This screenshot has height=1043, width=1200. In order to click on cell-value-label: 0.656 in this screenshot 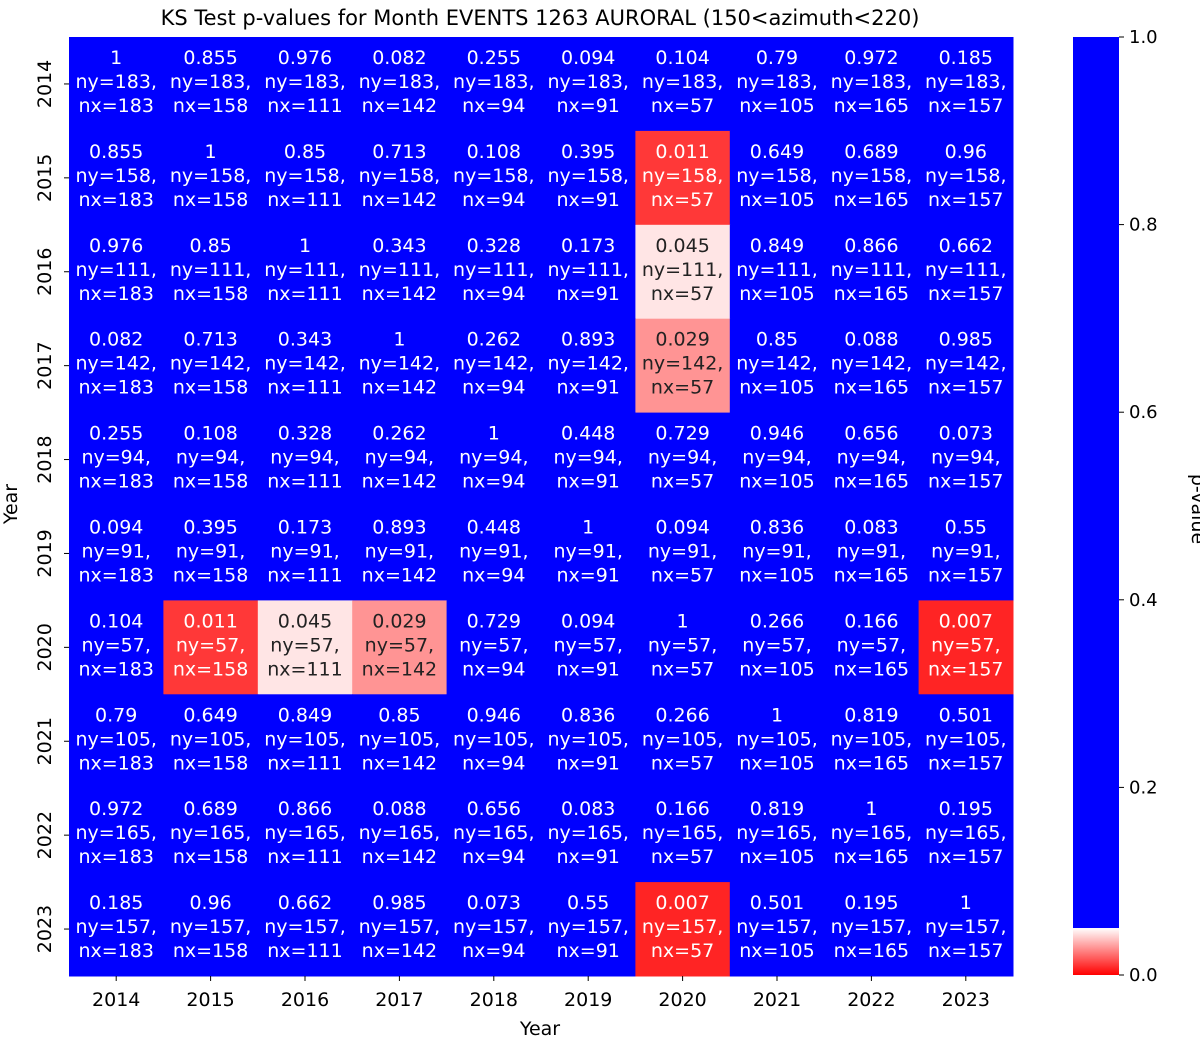, I will do `click(871, 434)`.